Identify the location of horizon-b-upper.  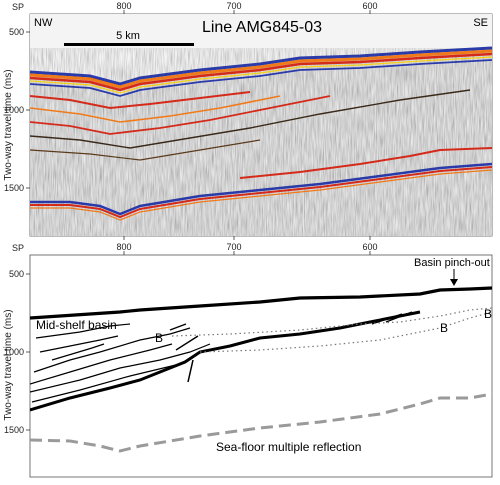
(331, 322).